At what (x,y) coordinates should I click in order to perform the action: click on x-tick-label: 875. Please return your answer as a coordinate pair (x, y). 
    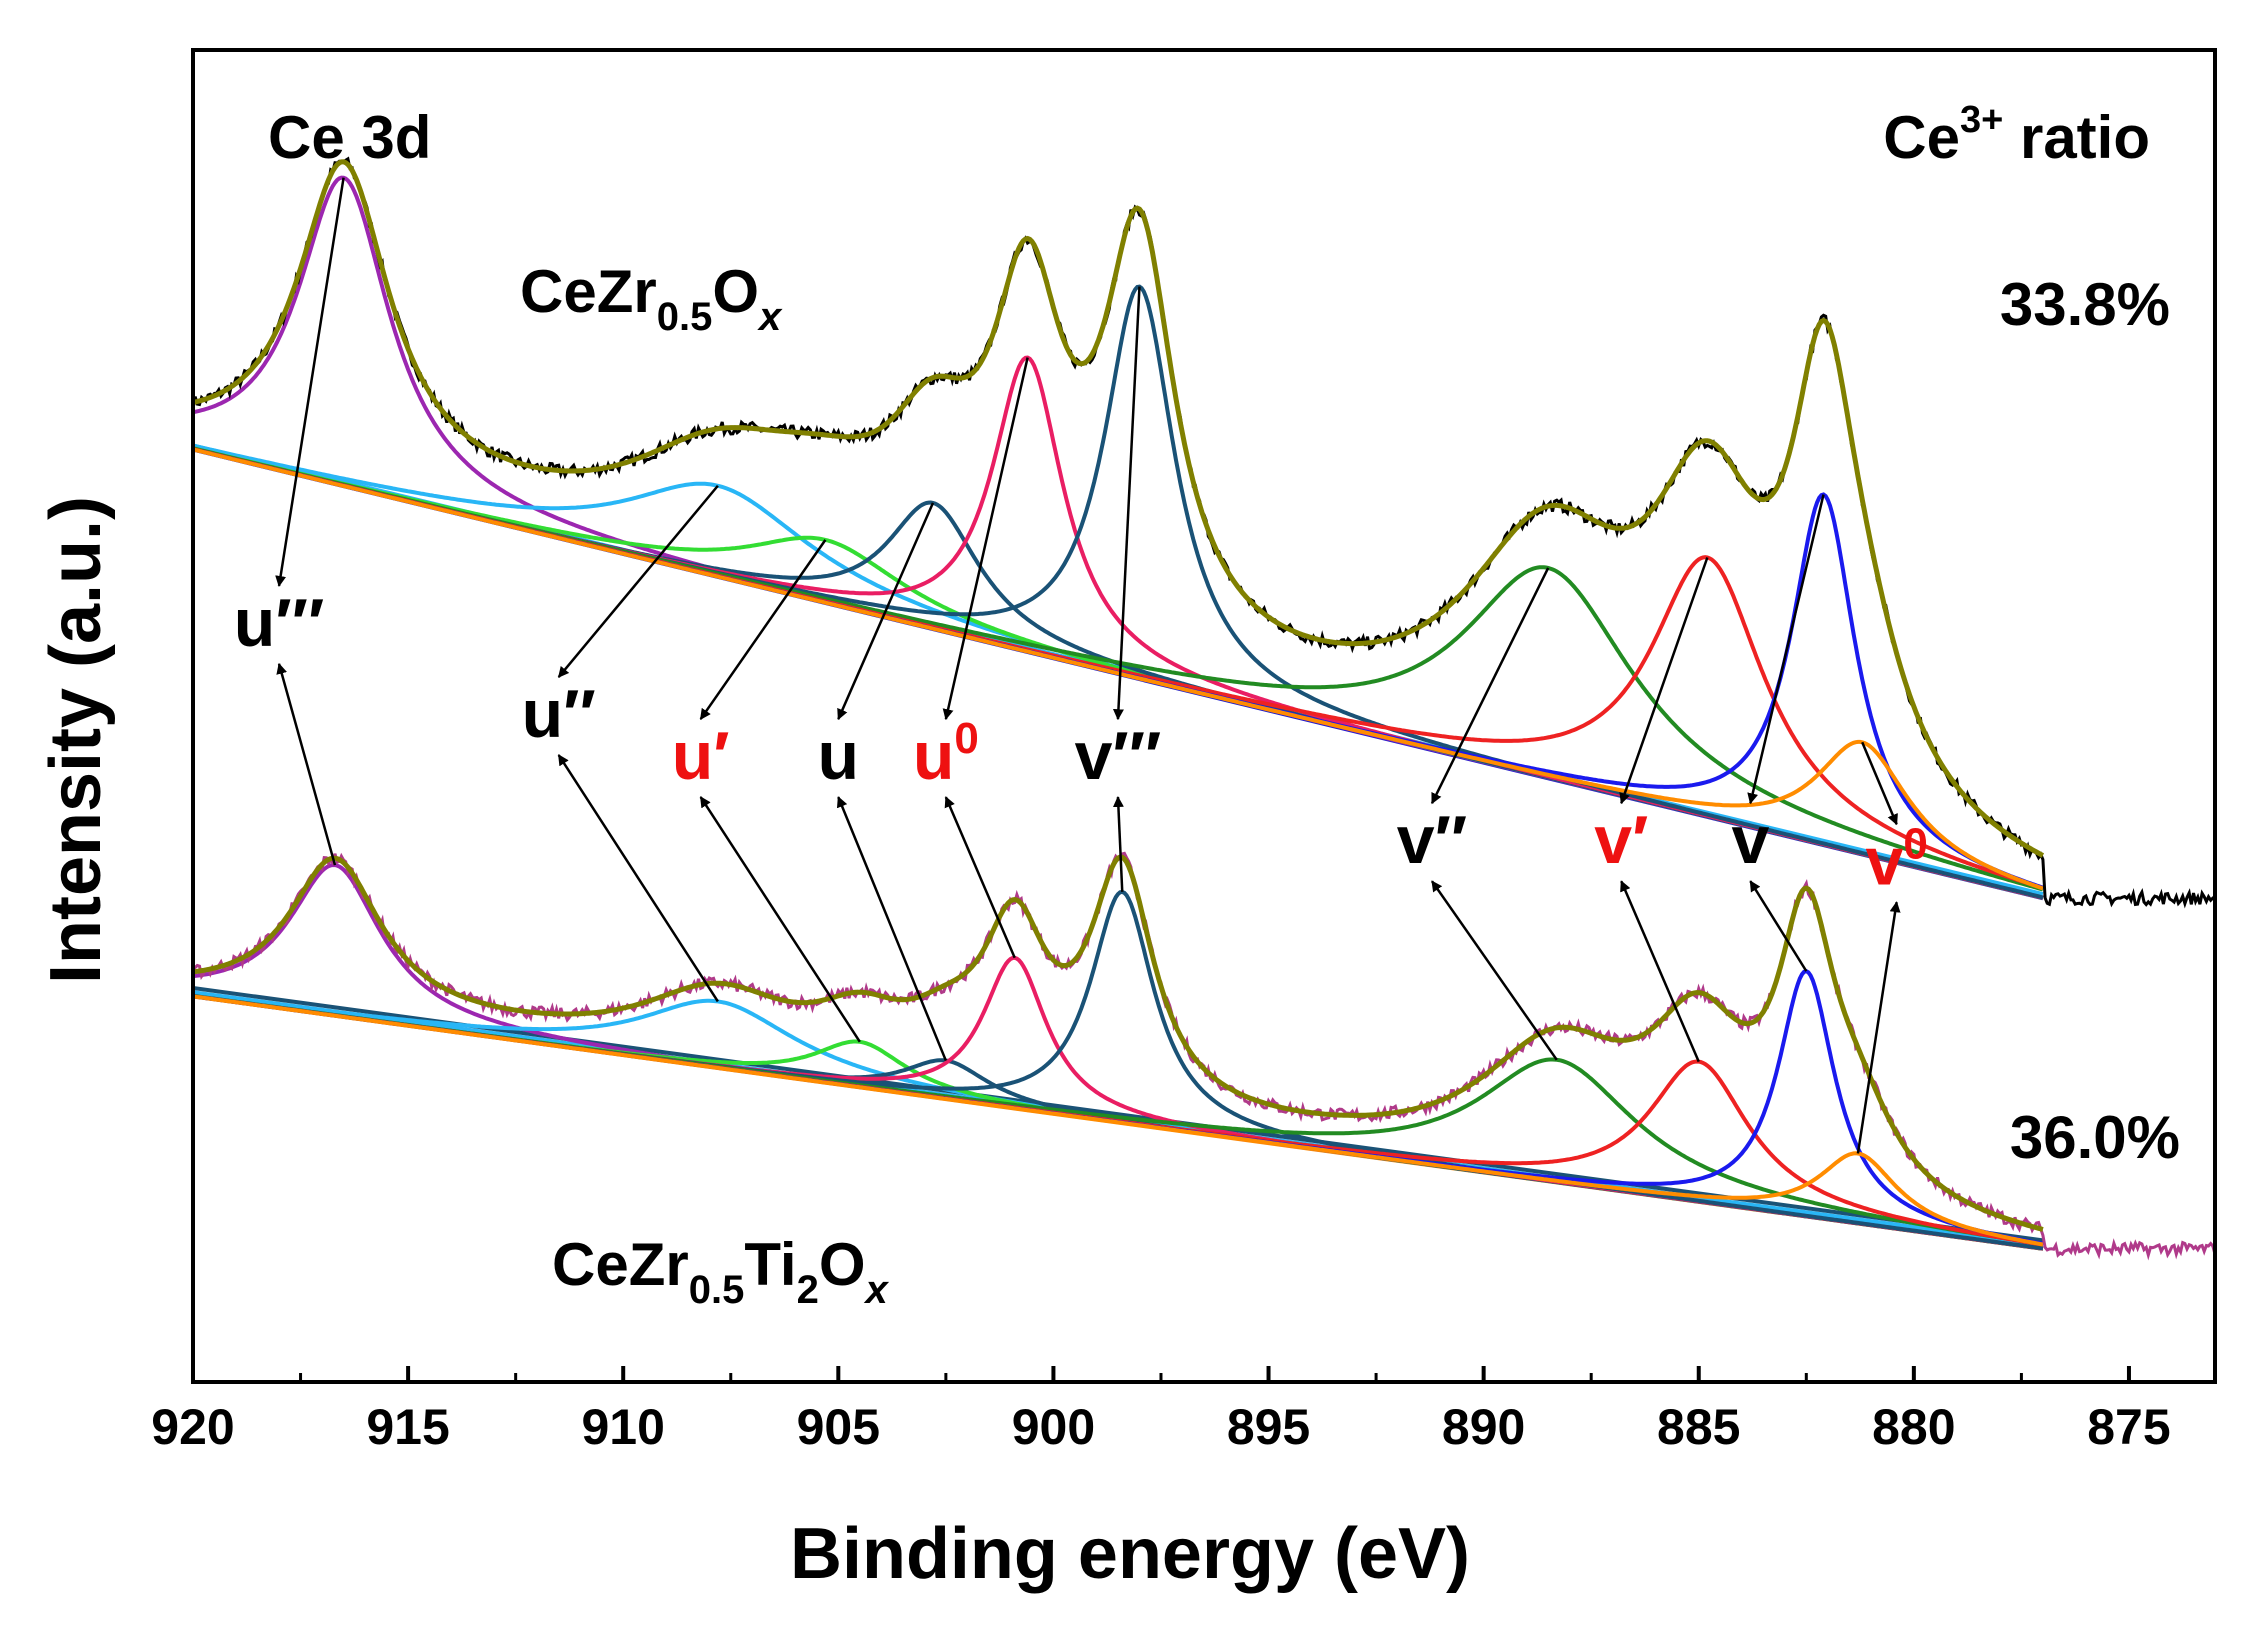
    Looking at the image, I should click on (2128, 1427).